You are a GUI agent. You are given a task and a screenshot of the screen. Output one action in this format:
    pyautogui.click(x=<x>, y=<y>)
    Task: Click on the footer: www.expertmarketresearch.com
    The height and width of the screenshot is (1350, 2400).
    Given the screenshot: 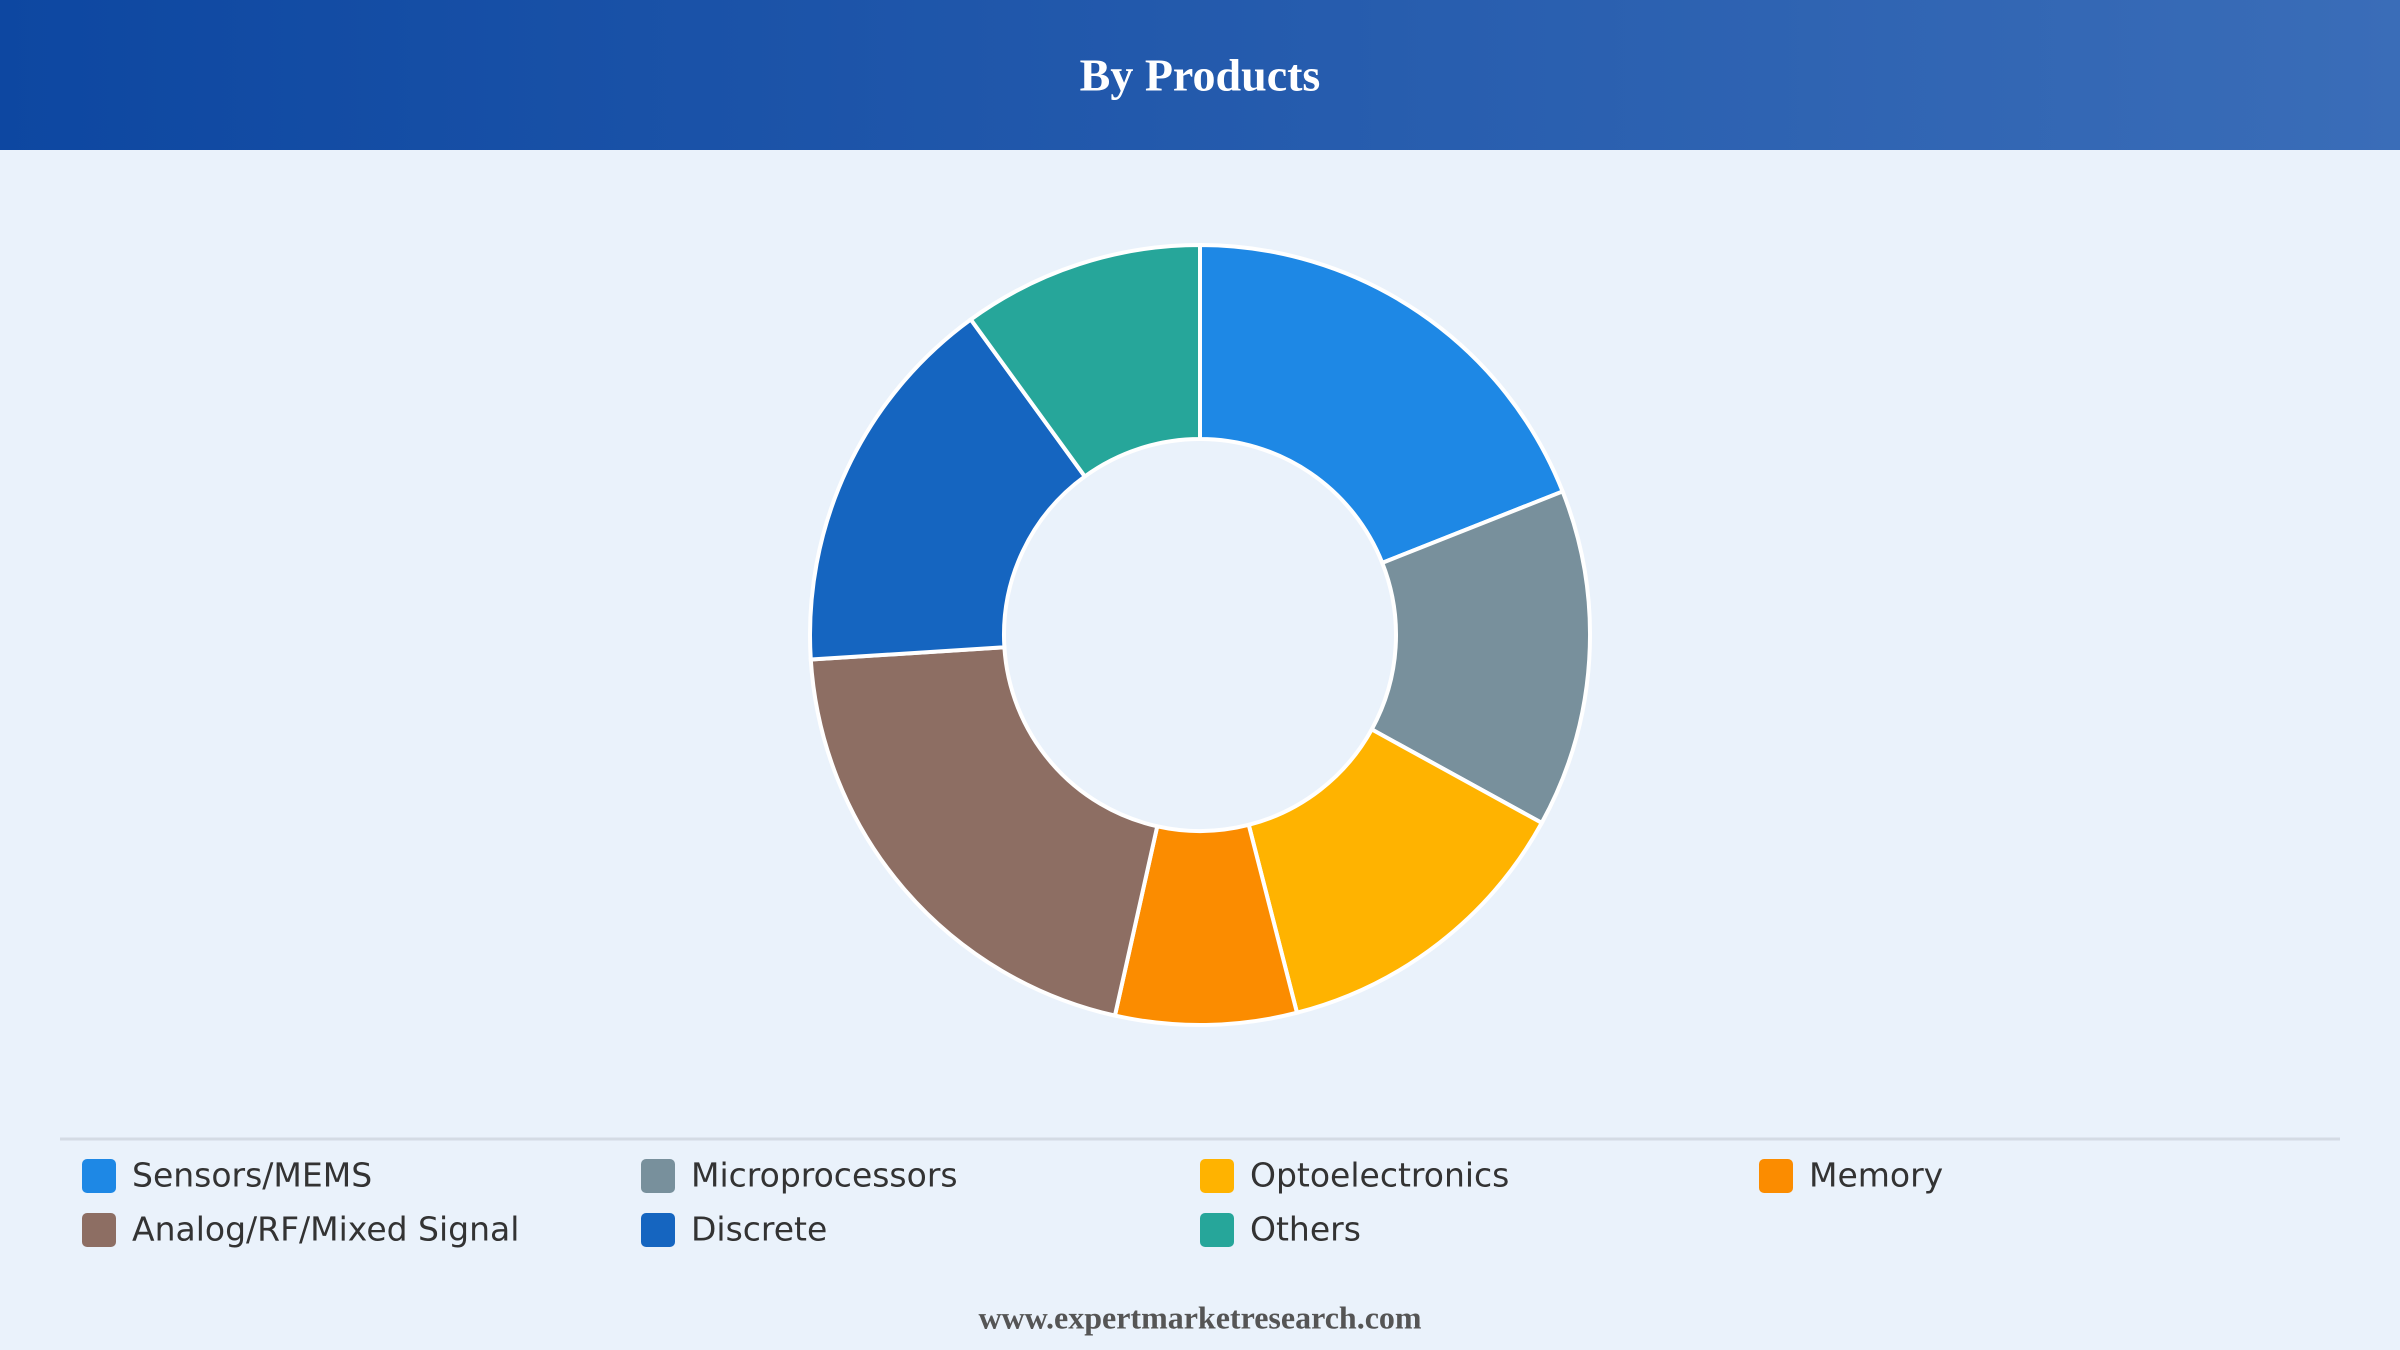 What is the action you would take?
    pyautogui.click(x=1199, y=1317)
    